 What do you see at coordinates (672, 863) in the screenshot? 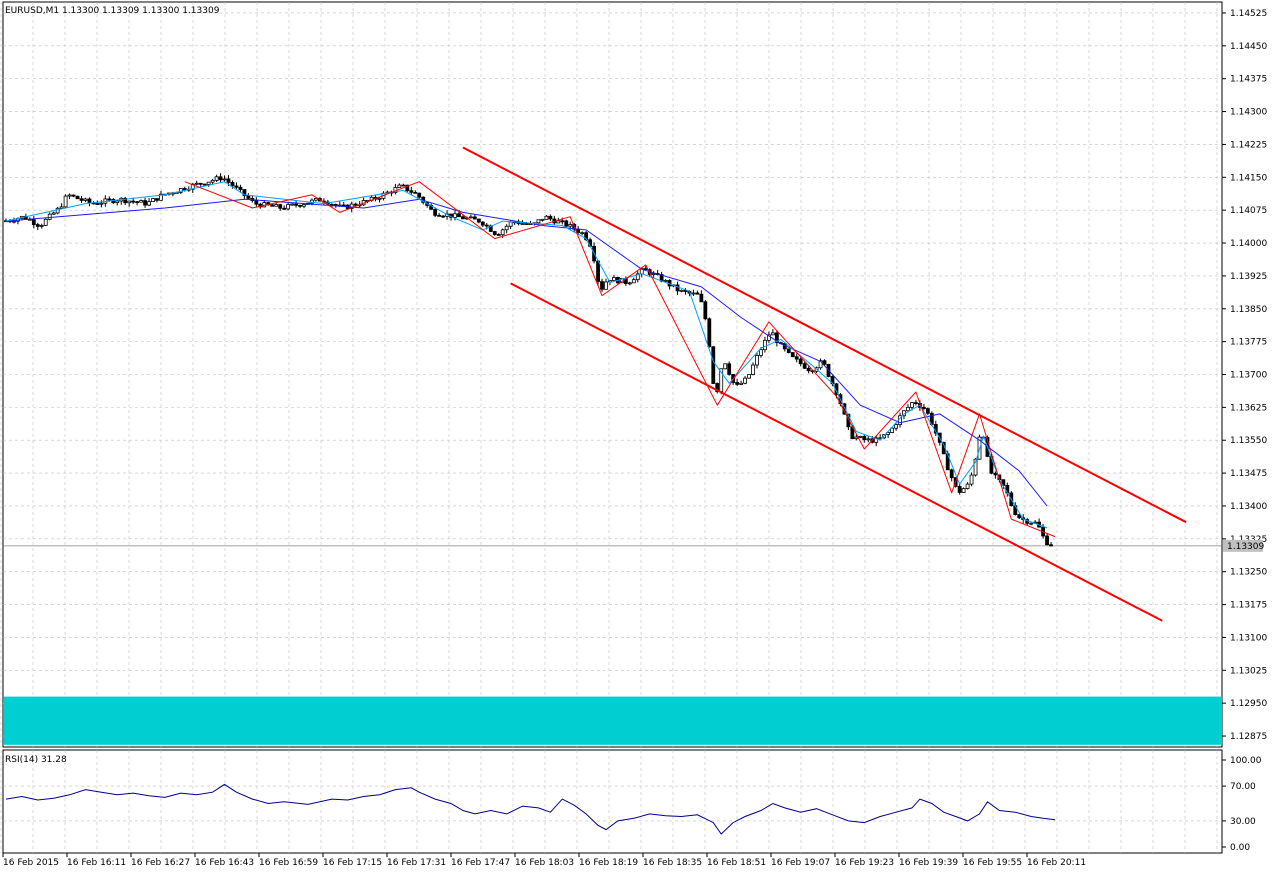
I see `time-tick-label: 16 Feb 18:35` at bounding box center [672, 863].